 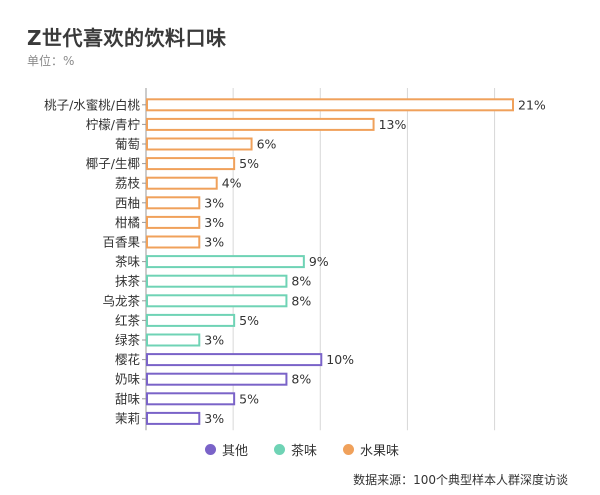 I want to click on legend-item-fruit: 水果味, so click(x=371, y=449).